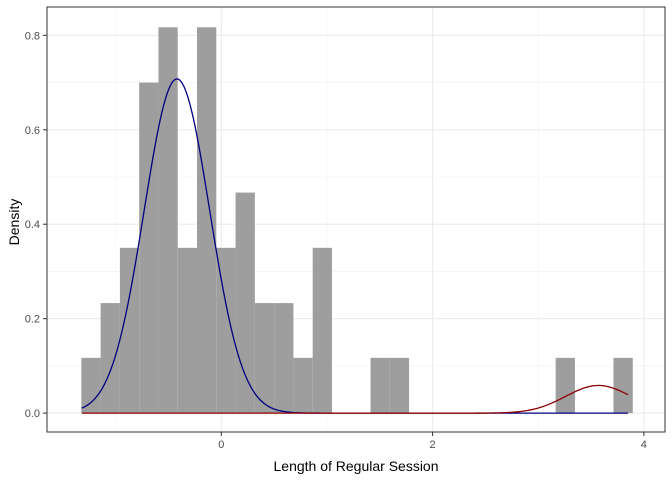 The image size is (672, 480). I want to click on y-tick-label: 0.4, so click(32, 225).